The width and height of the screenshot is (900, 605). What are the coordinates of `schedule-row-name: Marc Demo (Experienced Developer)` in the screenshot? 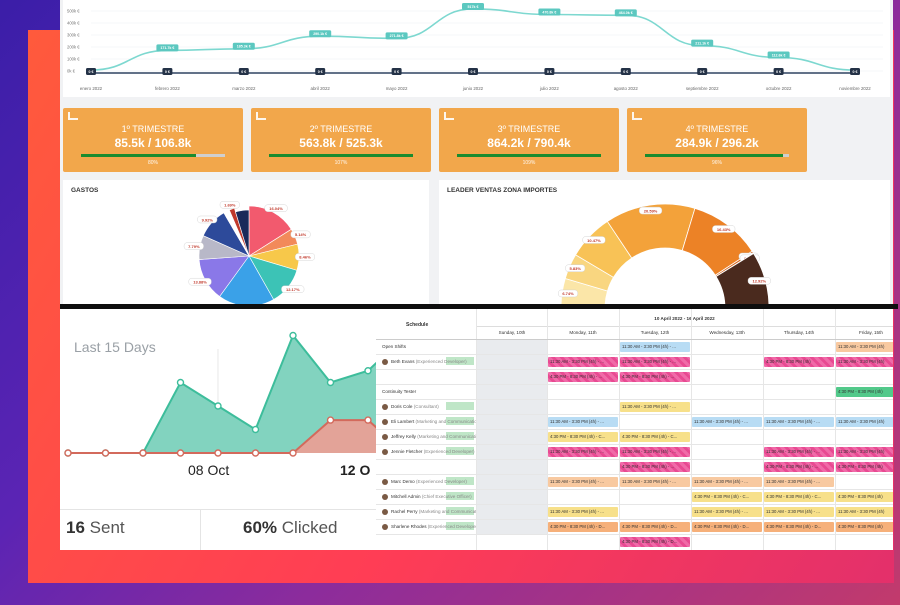 It's located at (429, 482).